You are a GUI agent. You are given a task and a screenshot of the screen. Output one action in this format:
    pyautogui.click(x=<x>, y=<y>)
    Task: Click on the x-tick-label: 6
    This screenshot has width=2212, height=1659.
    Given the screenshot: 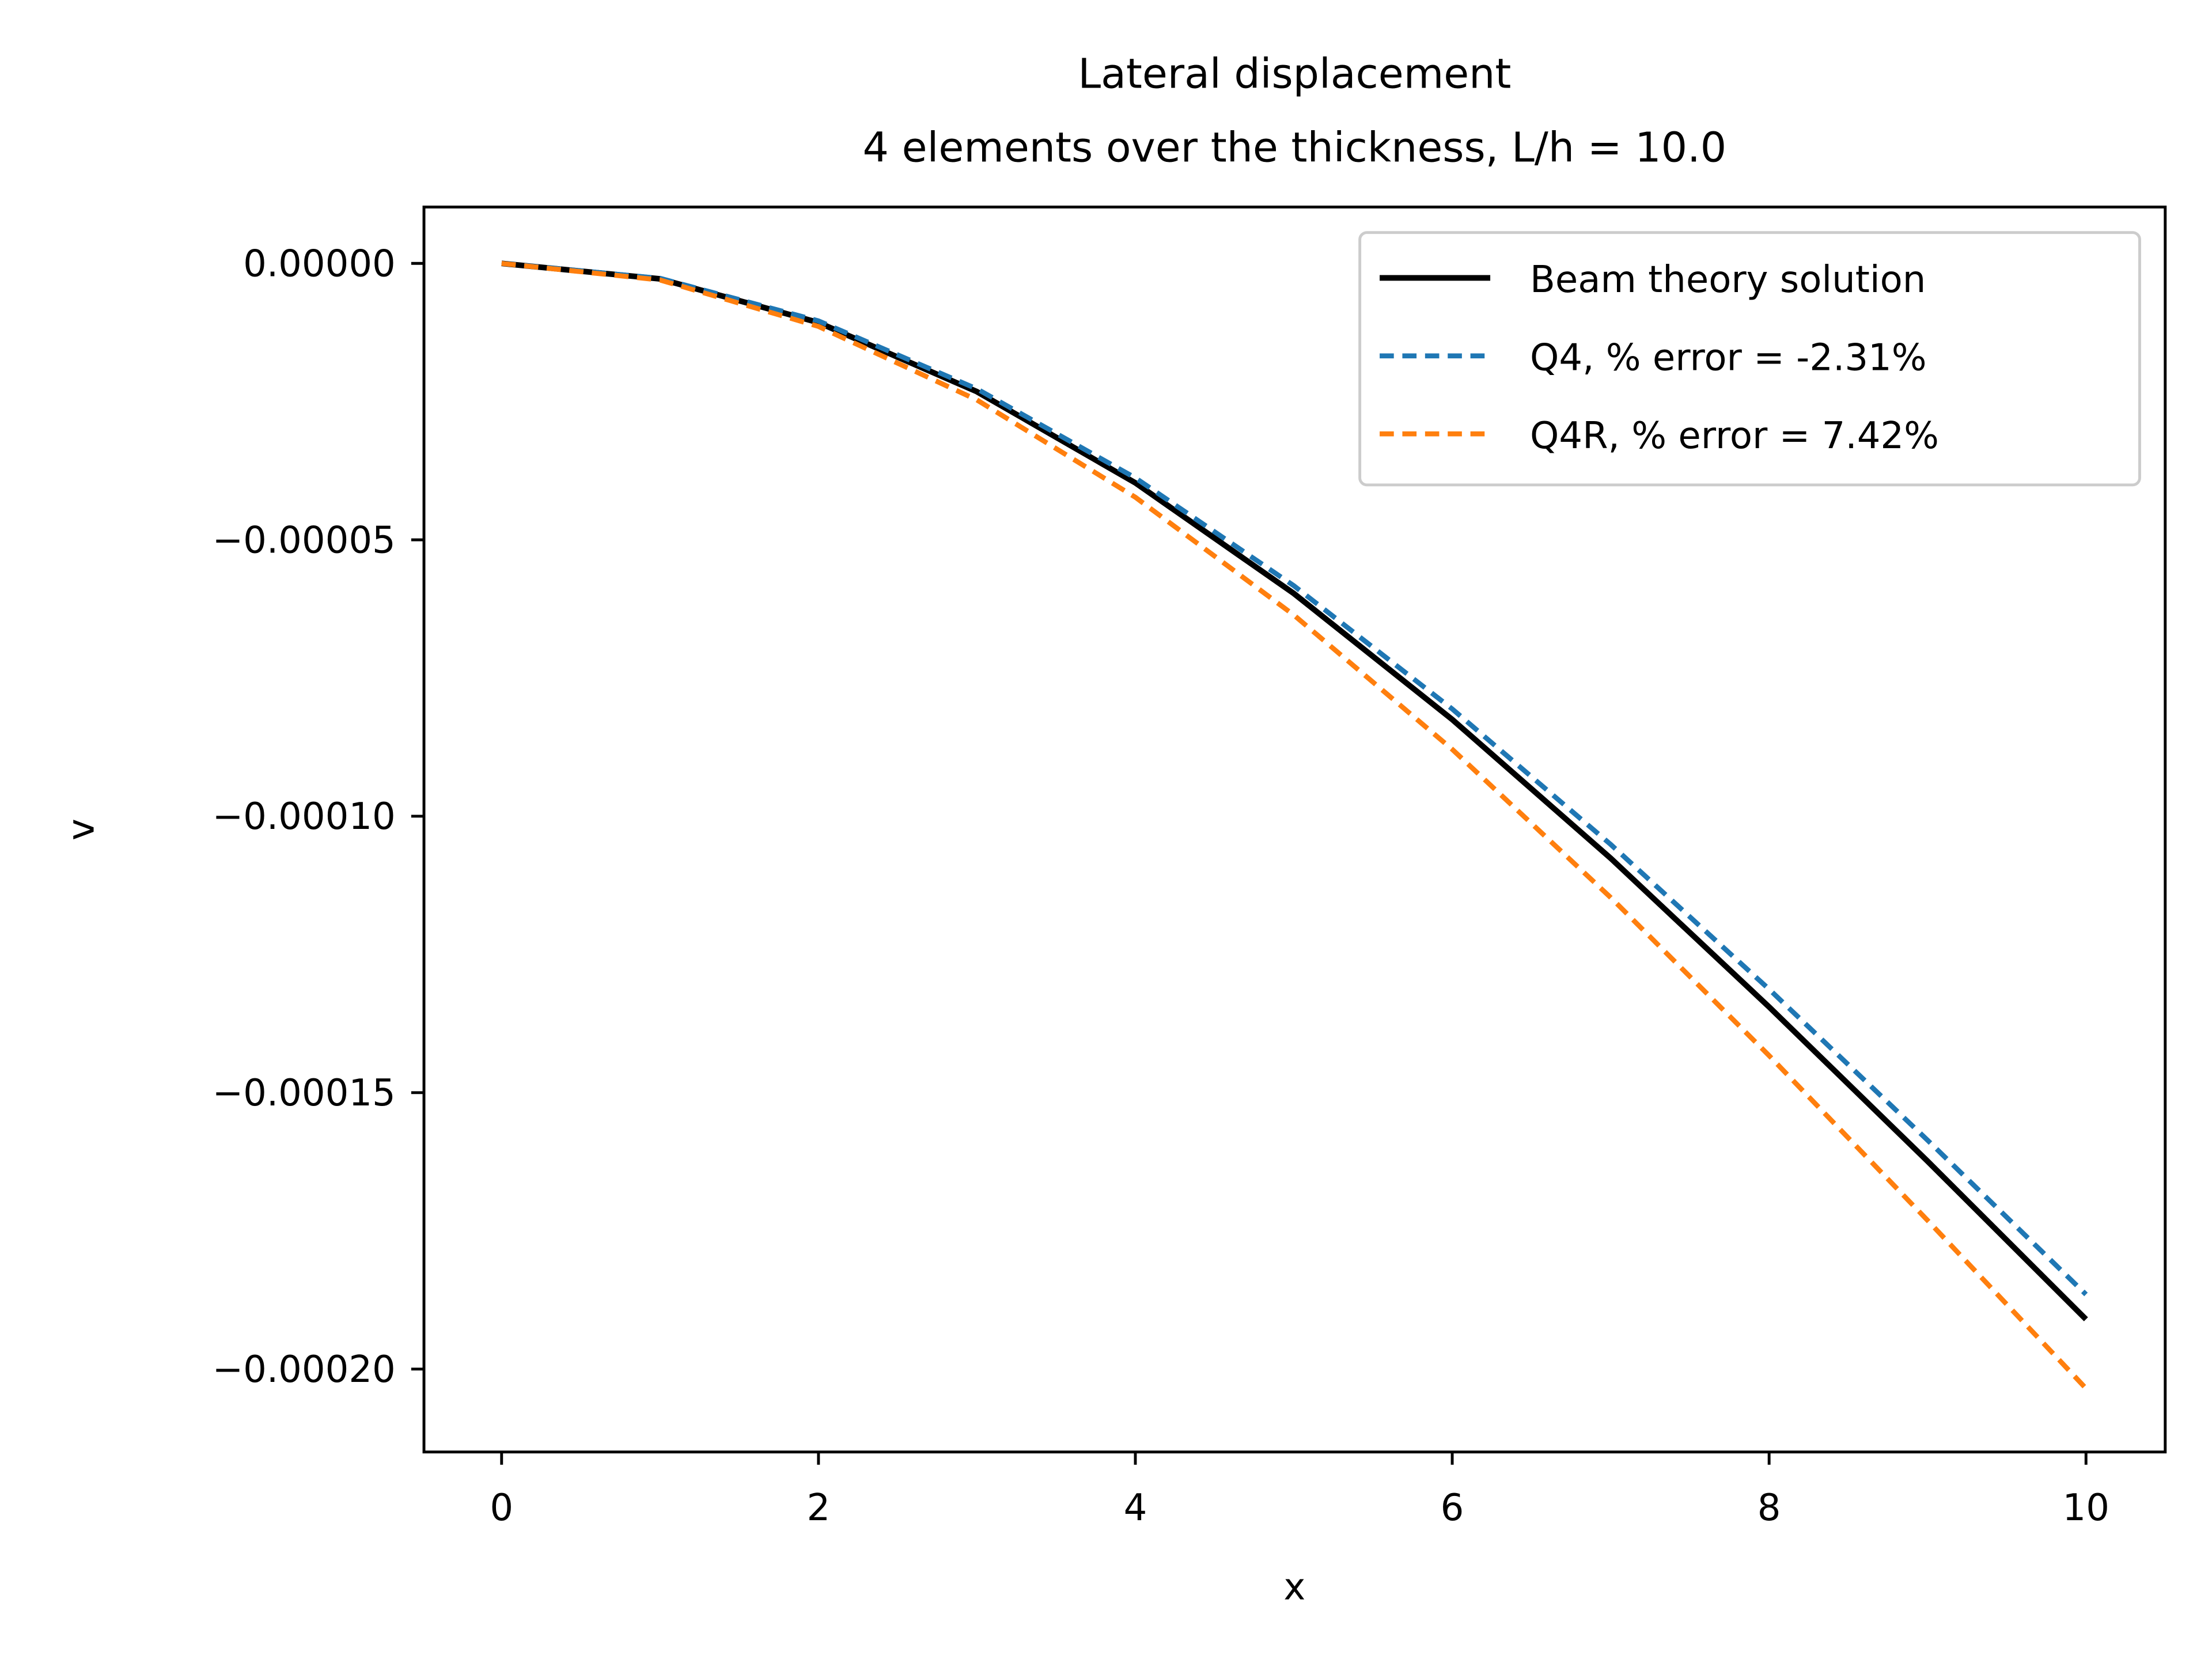 What is the action you would take?
    pyautogui.click(x=1452, y=1508)
    